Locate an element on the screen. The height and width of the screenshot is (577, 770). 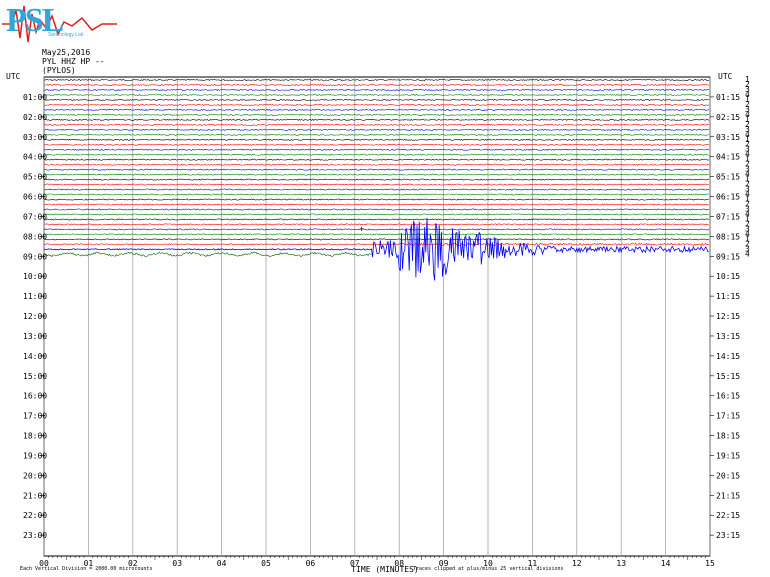
psl-logo: PSL Seismology Lab is located at coordinates (62, 24).